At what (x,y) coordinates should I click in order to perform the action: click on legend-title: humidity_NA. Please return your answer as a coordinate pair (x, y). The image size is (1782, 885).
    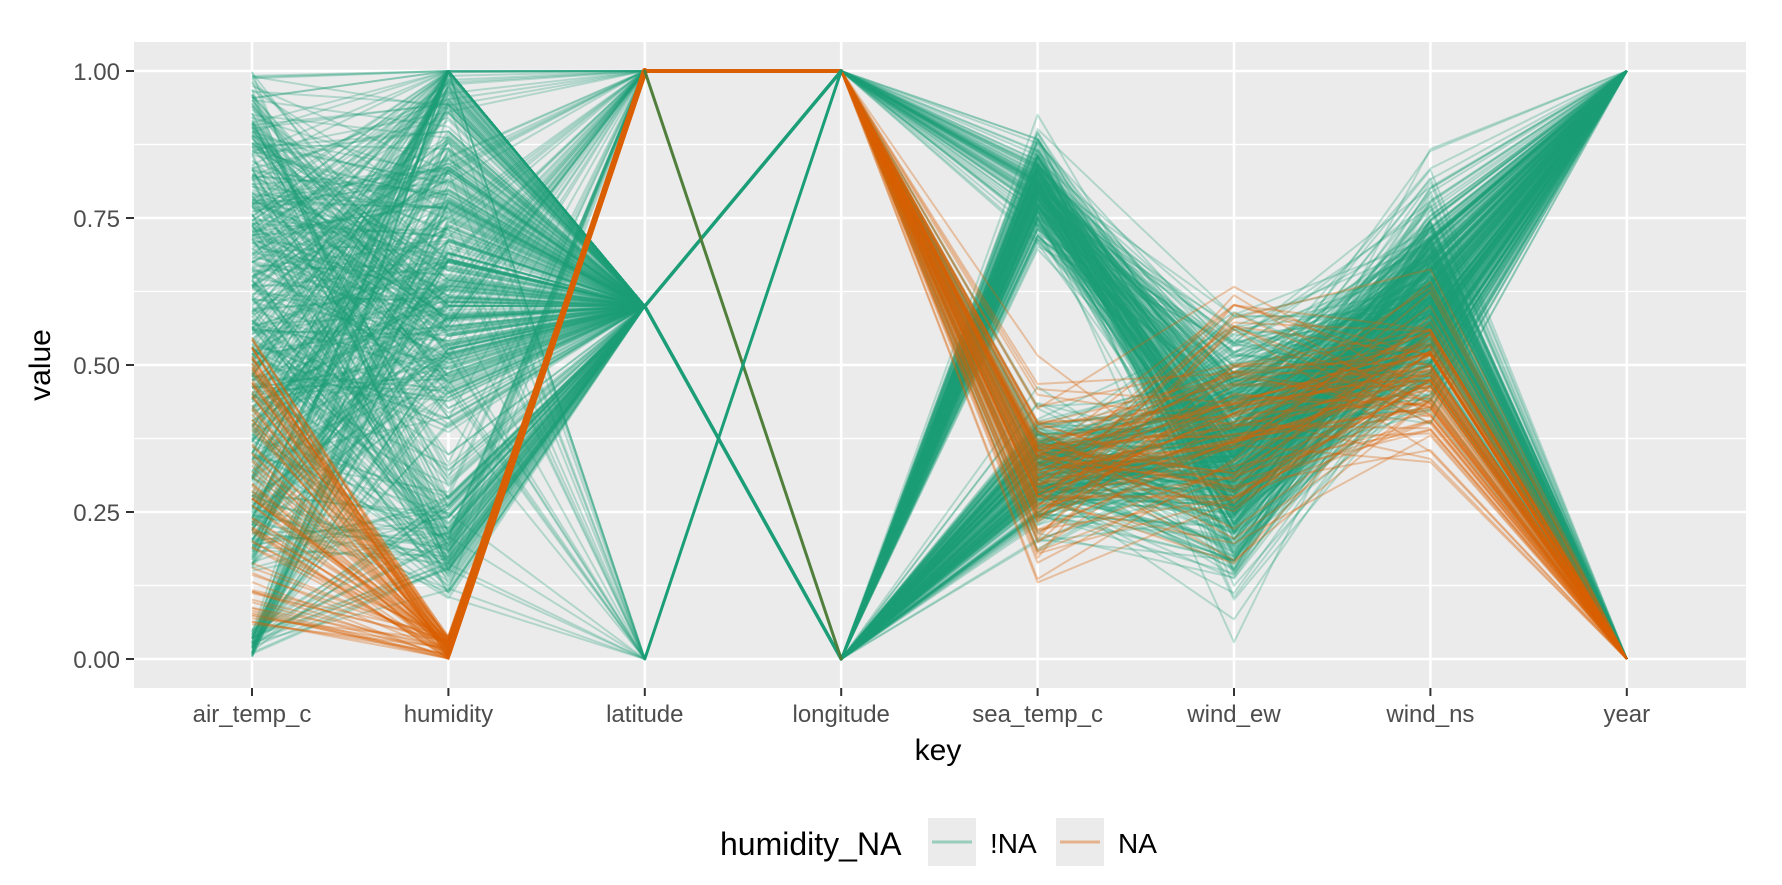
    Looking at the image, I should click on (811, 844).